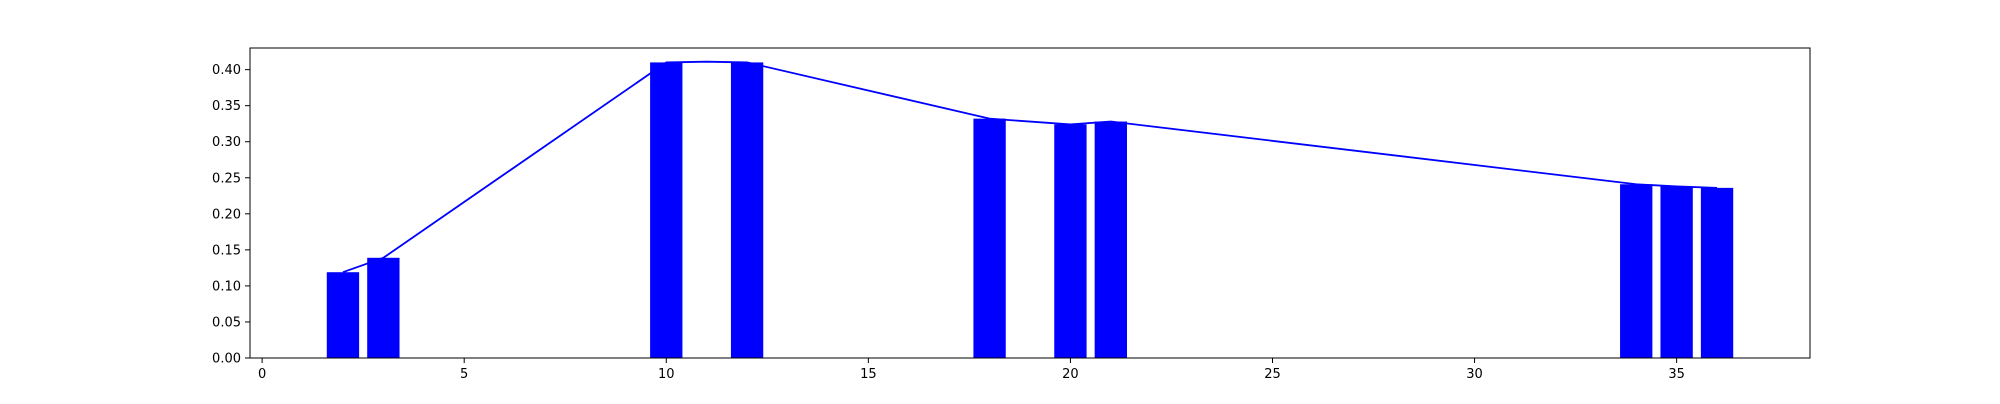 This screenshot has width=2000, height=404. Describe the element at coordinates (226, 322) in the screenshot. I see `y-tick-label: 0.05` at that location.